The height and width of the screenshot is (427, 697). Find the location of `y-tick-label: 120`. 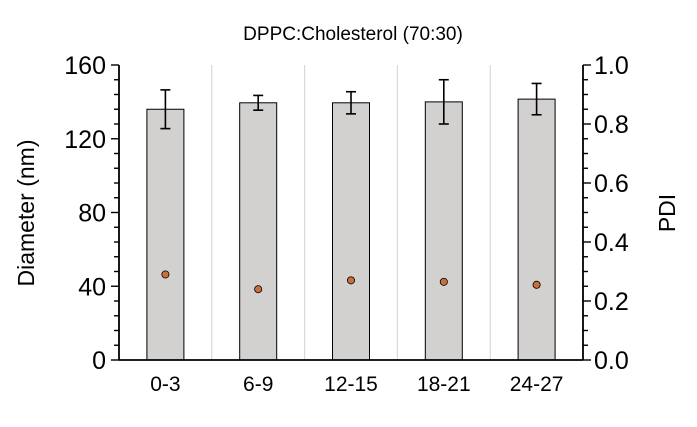

y-tick-label: 120 is located at coordinates (85, 140).